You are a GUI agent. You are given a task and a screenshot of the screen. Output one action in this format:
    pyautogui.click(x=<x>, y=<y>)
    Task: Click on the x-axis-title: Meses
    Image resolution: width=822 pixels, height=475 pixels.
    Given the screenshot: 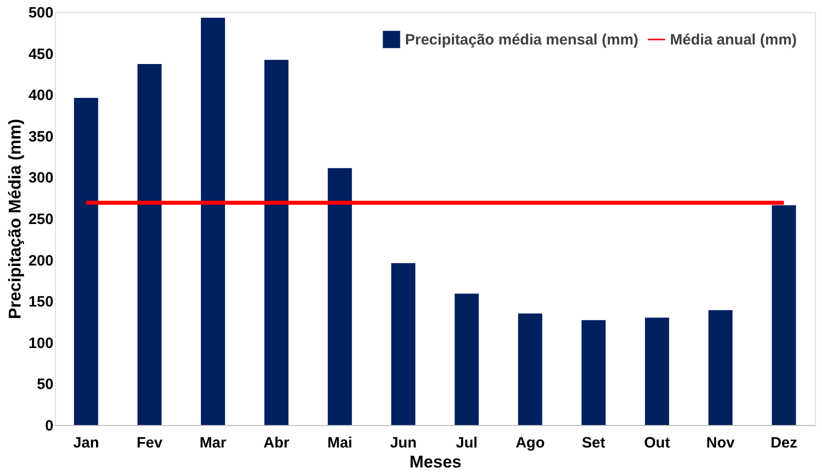 What is the action you would take?
    pyautogui.click(x=436, y=462)
    